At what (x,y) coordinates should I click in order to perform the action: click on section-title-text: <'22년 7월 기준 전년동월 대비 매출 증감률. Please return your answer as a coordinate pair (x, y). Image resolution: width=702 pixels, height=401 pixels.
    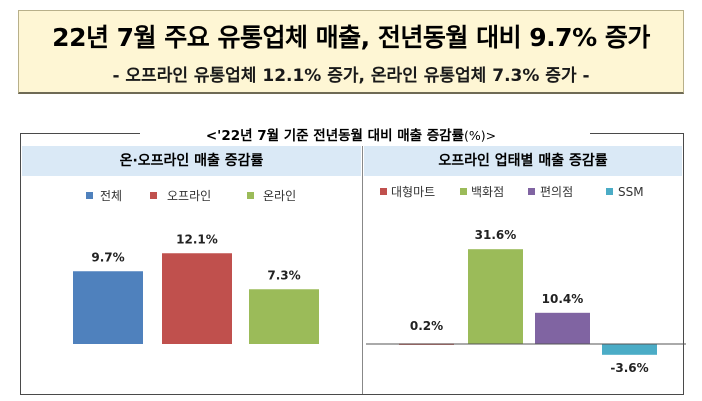
    Looking at the image, I should click on (334, 136).